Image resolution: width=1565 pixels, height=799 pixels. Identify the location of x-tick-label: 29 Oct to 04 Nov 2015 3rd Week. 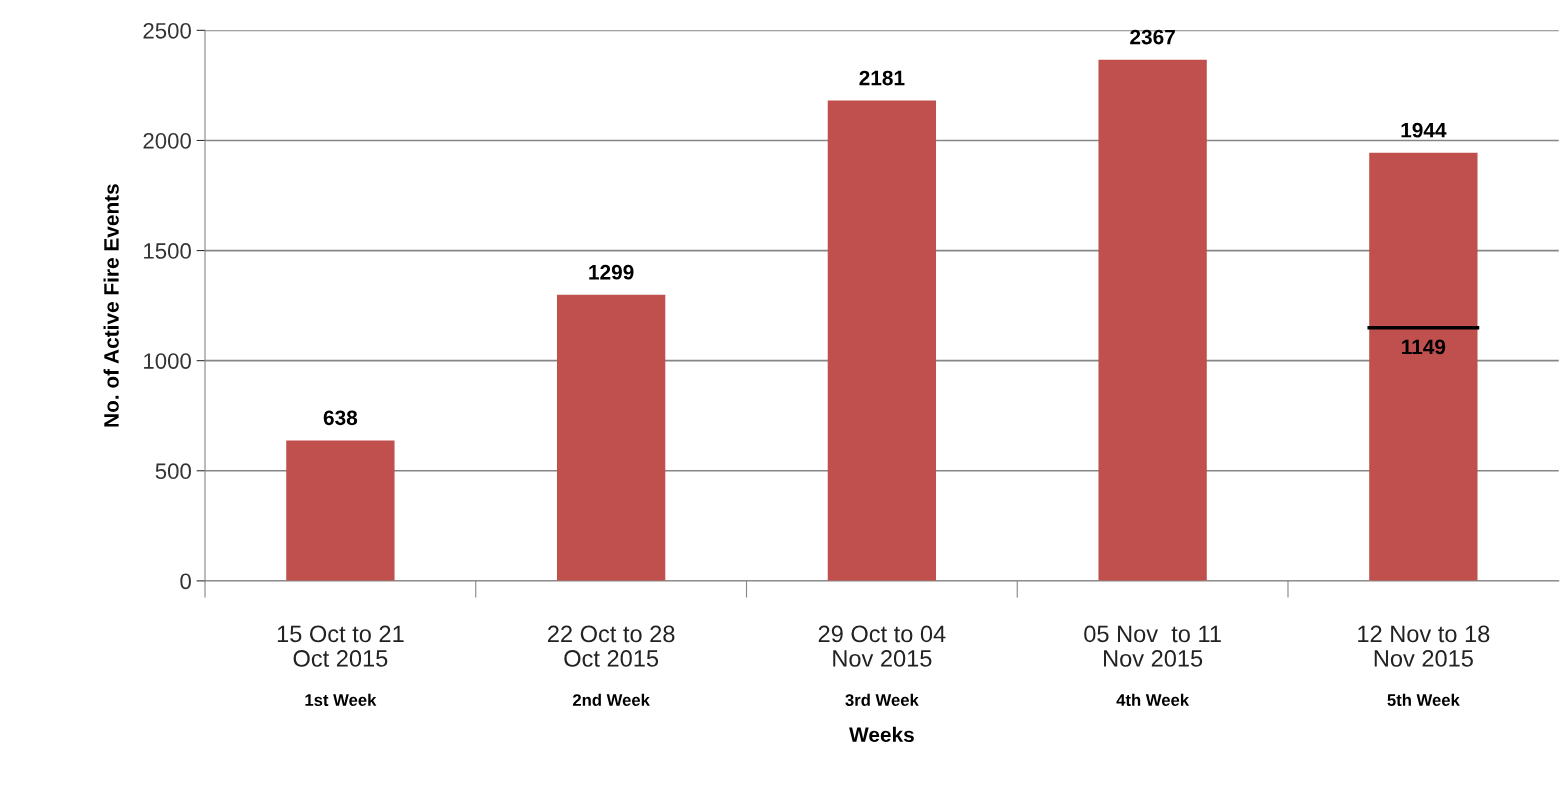
(882, 665).